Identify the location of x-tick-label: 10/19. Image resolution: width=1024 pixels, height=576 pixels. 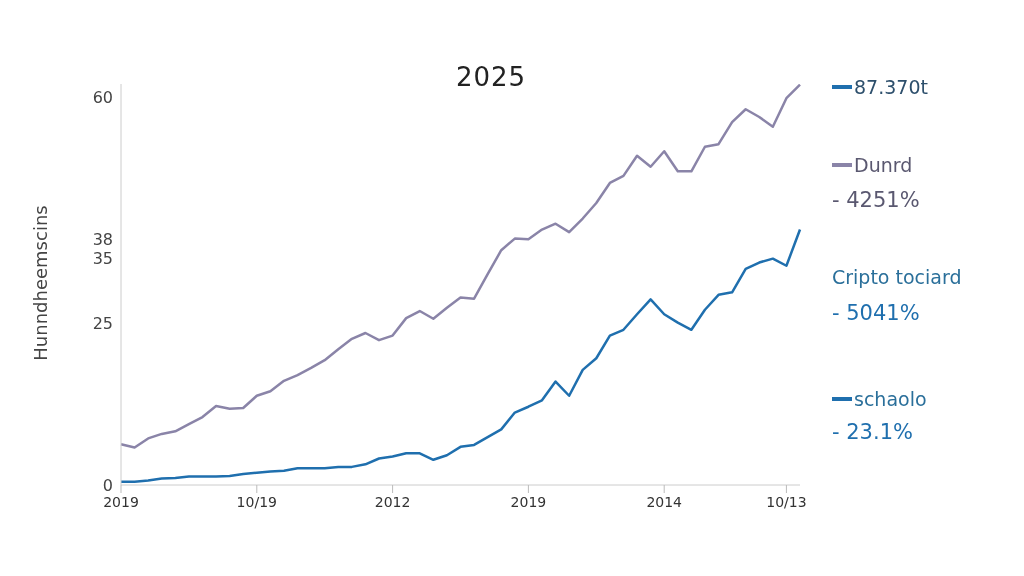
(256, 502).